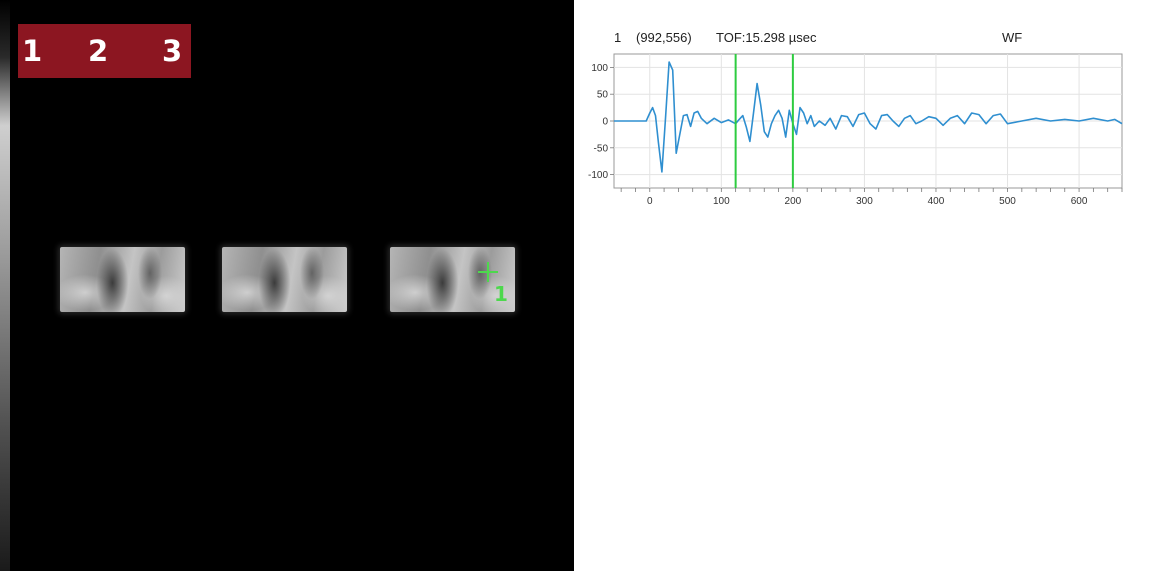  What do you see at coordinates (501, 294) in the screenshot?
I see `cursor-marker-label: 1` at bounding box center [501, 294].